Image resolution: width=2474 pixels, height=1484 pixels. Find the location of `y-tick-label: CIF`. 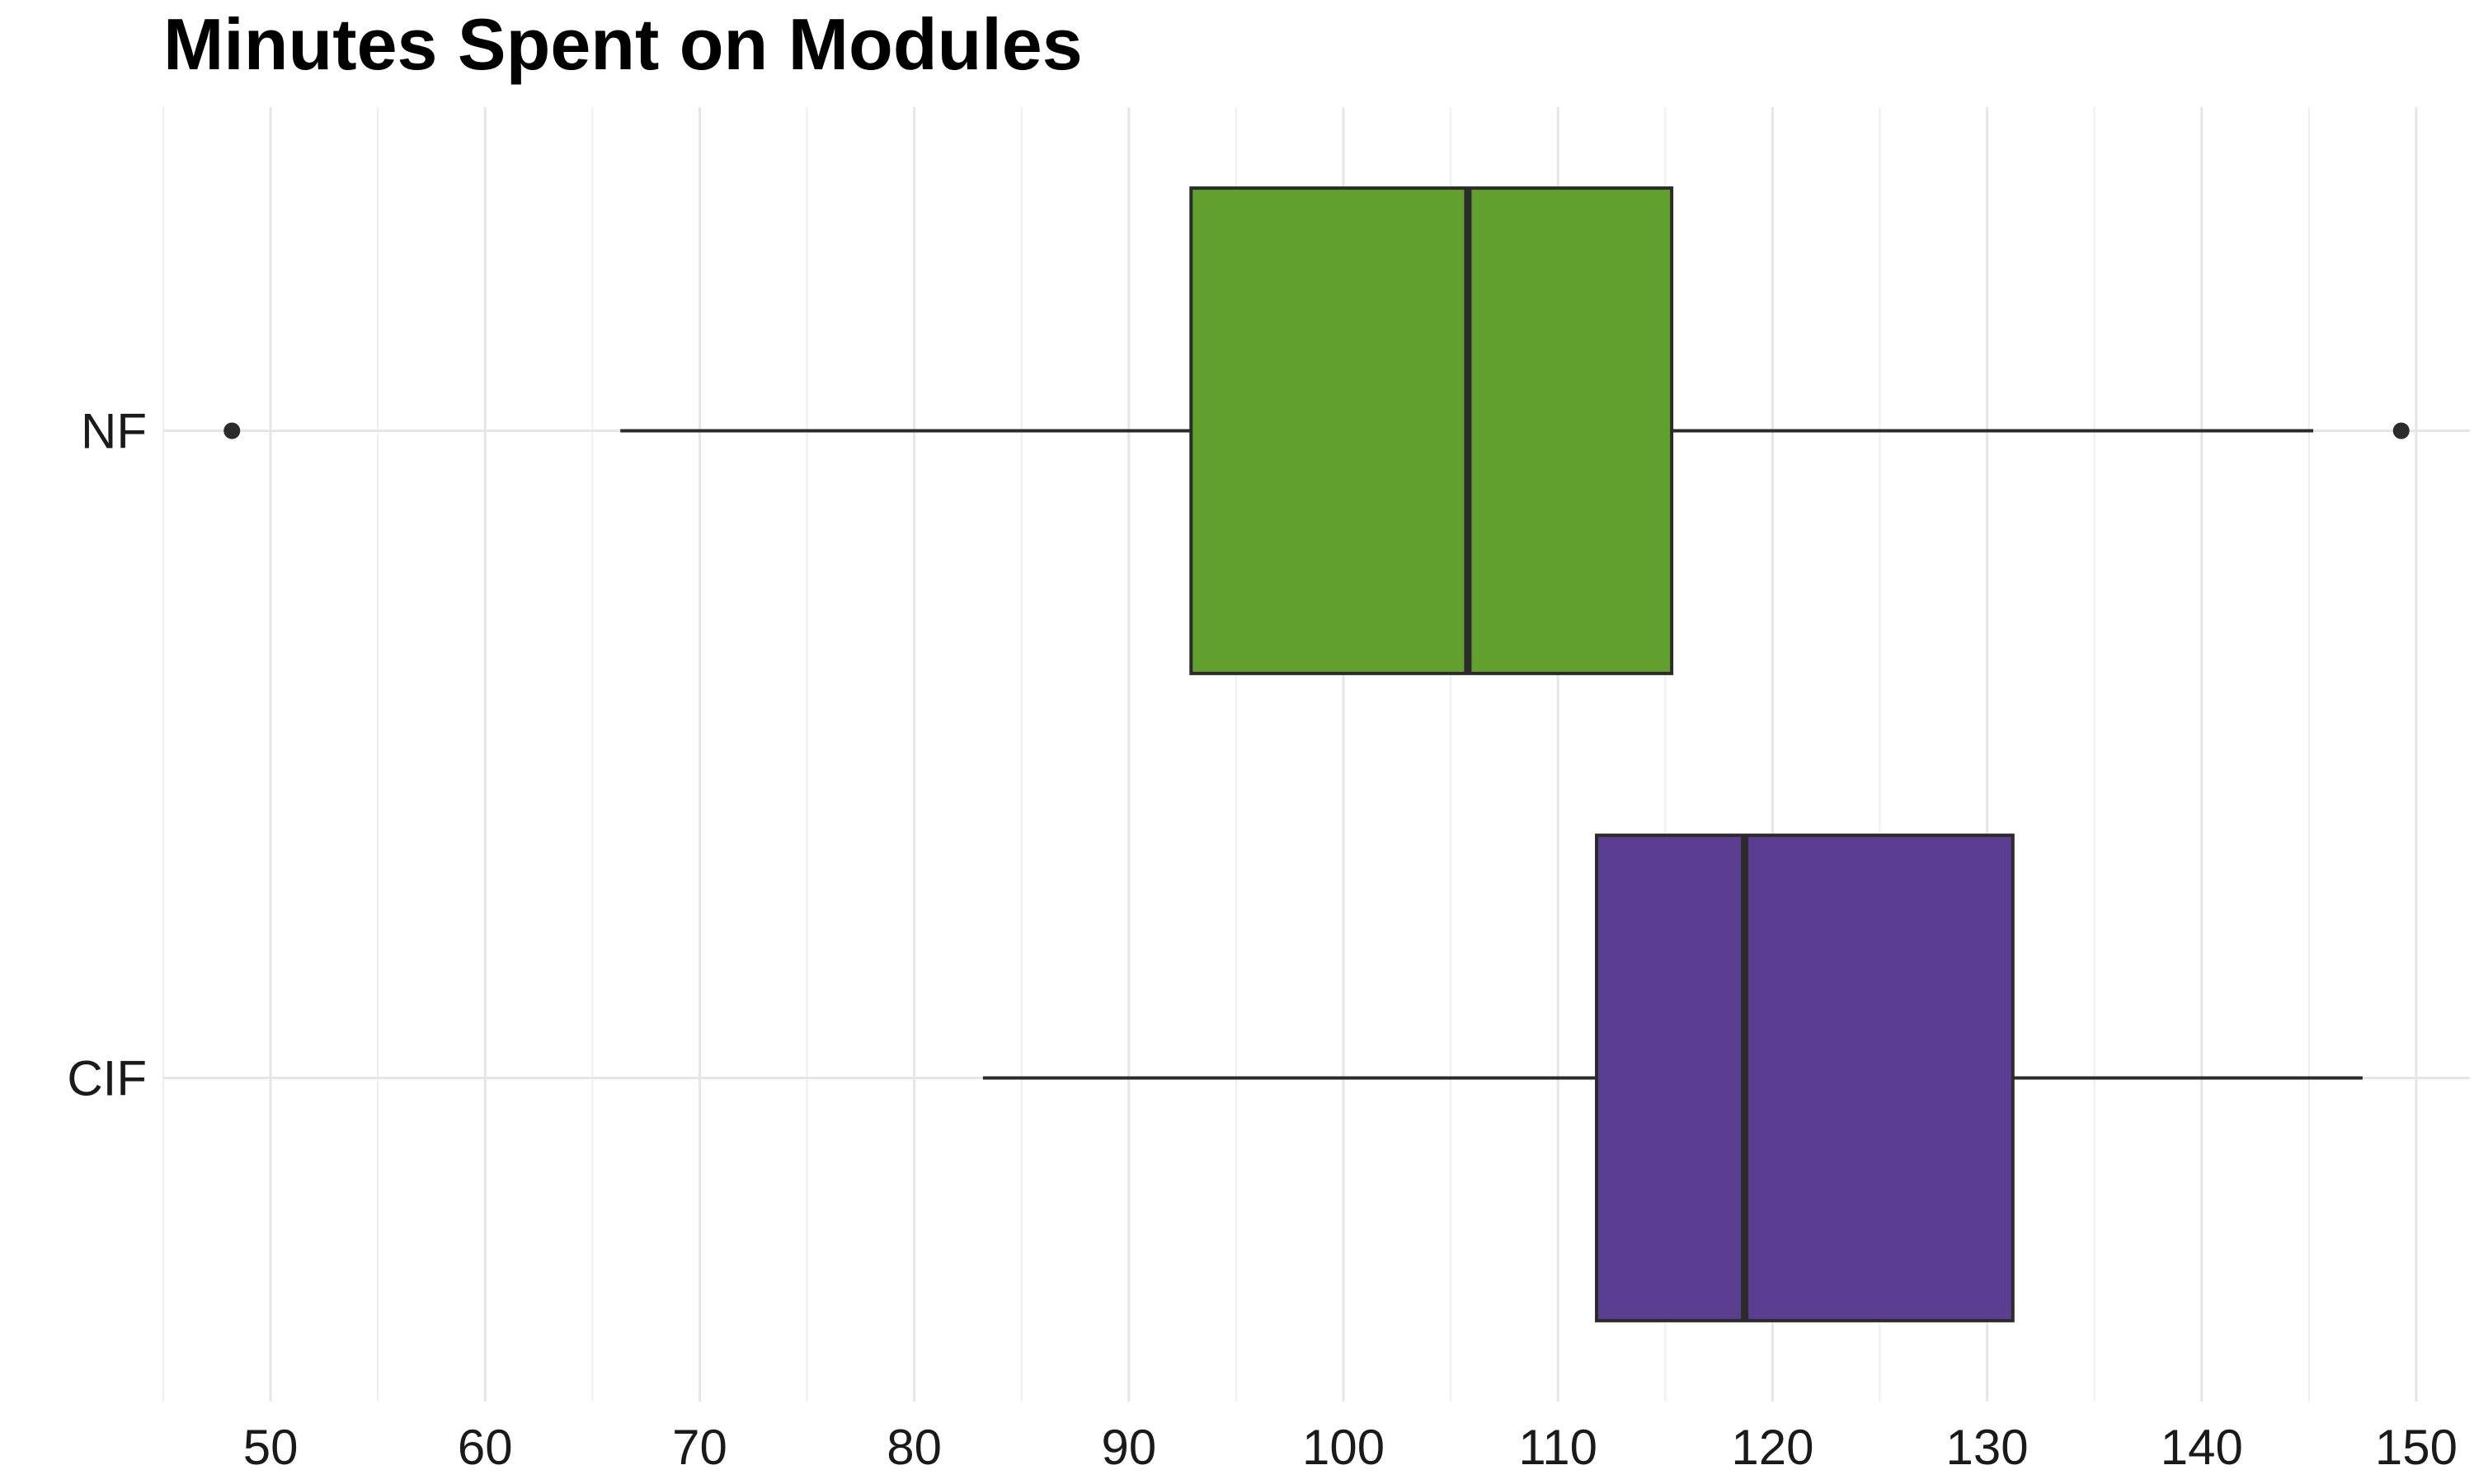

y-tick-label: CIF is located at coordinates (107, 1078).